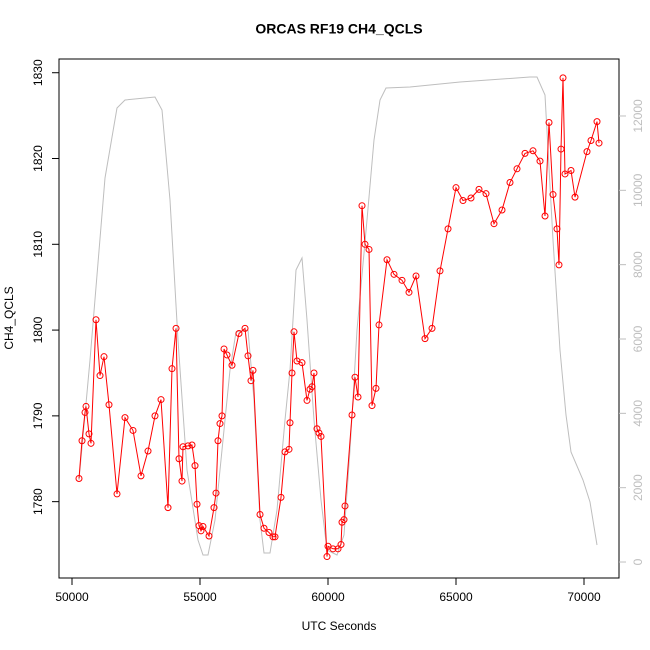  Describe the element at coordinates (38, 72) in the screenshot. I see `y-tick-label: 1830` at that location.